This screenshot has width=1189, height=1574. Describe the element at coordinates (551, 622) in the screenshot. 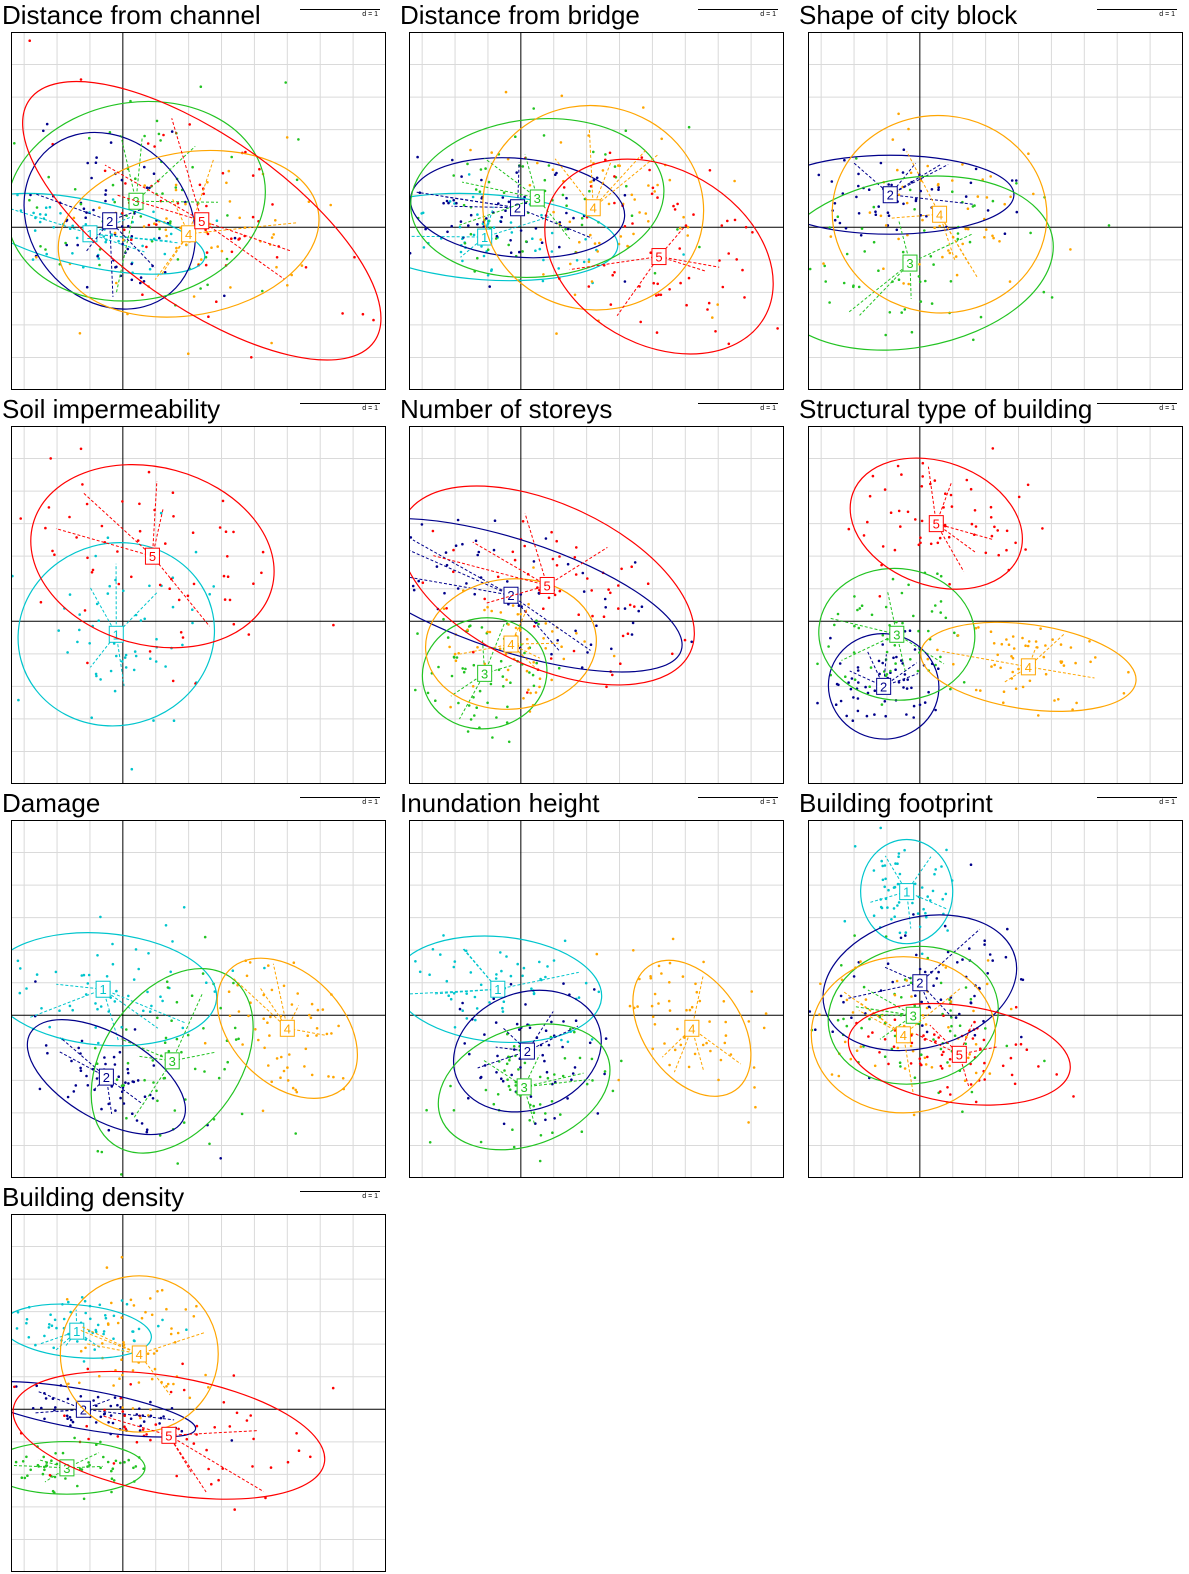

I see `spoke-line` at that location.